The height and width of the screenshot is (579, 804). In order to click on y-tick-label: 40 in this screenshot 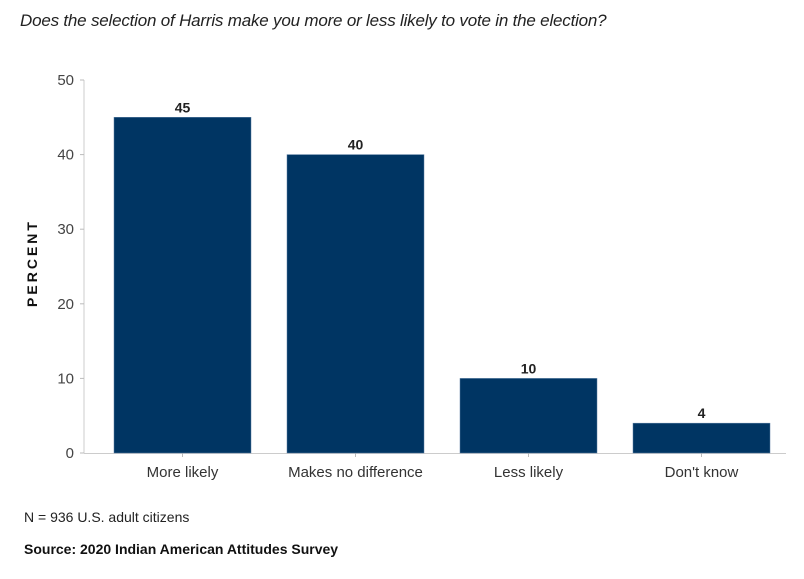, I will do `click(65, 155)`.